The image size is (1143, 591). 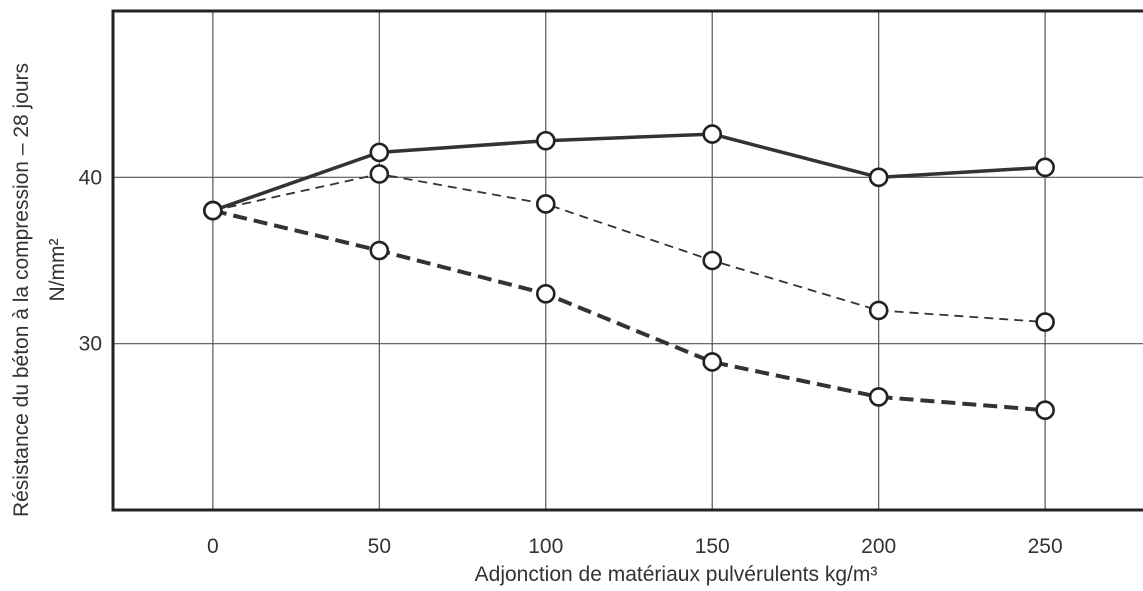 I want to click on x-tick-label: 50, so click(x=379, y=546).